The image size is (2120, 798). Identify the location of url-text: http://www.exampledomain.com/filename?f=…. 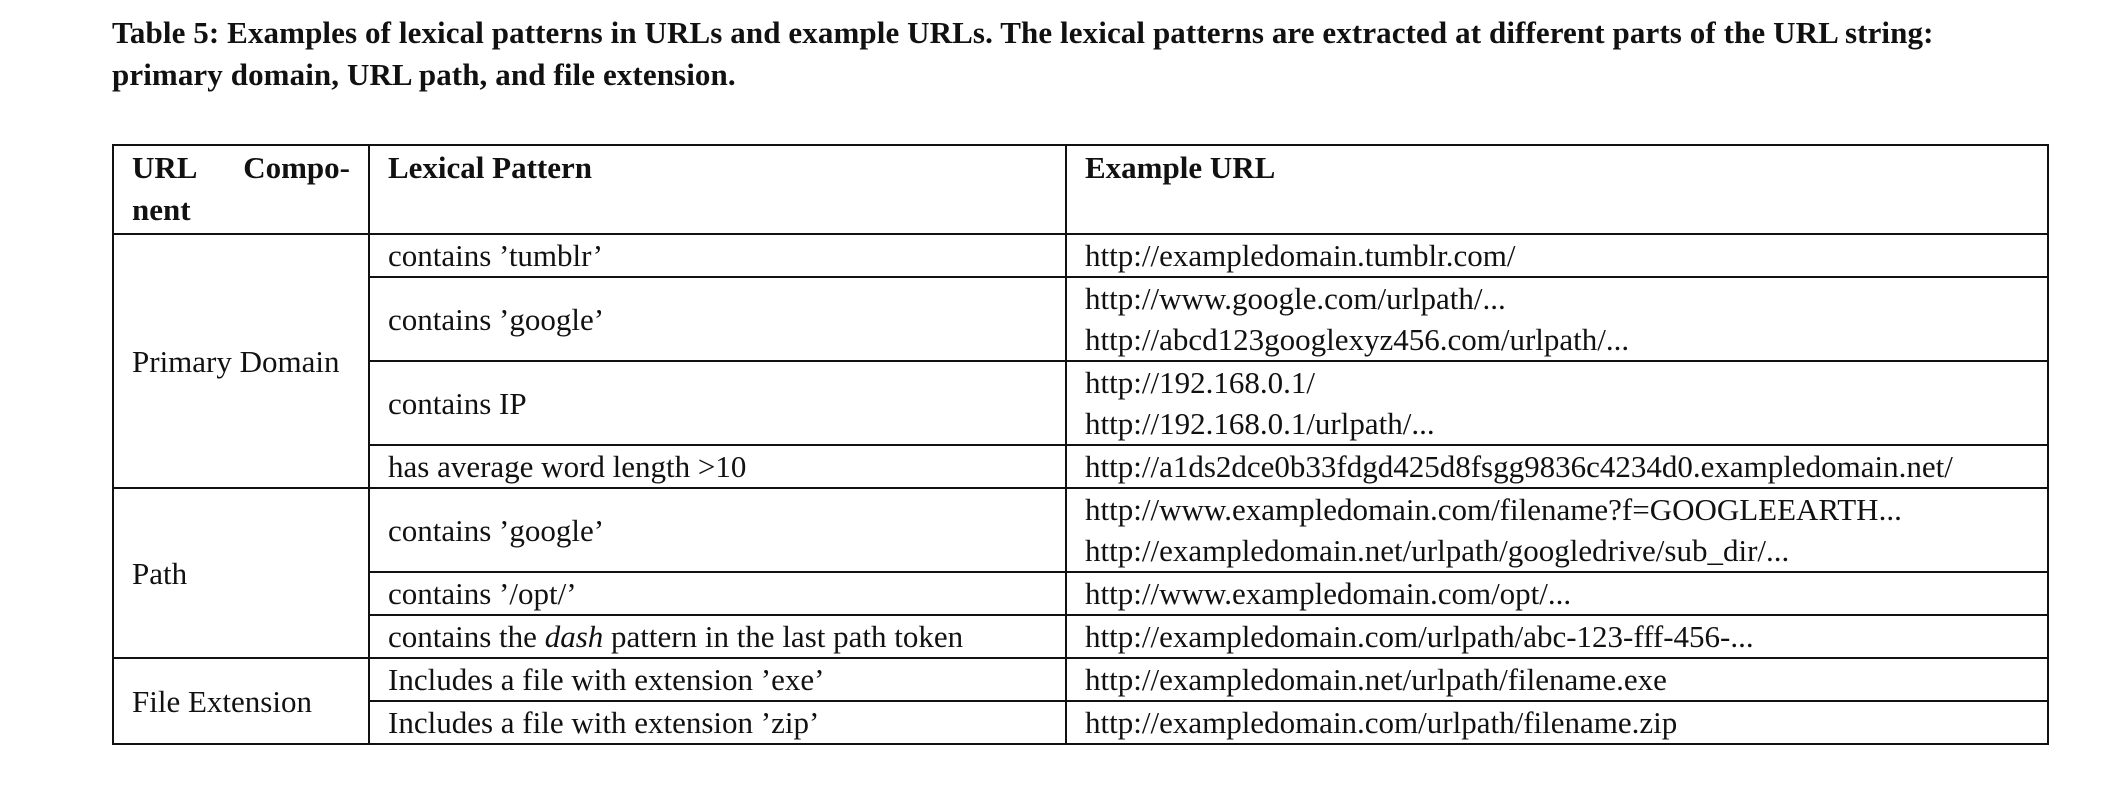
(1493, 509).